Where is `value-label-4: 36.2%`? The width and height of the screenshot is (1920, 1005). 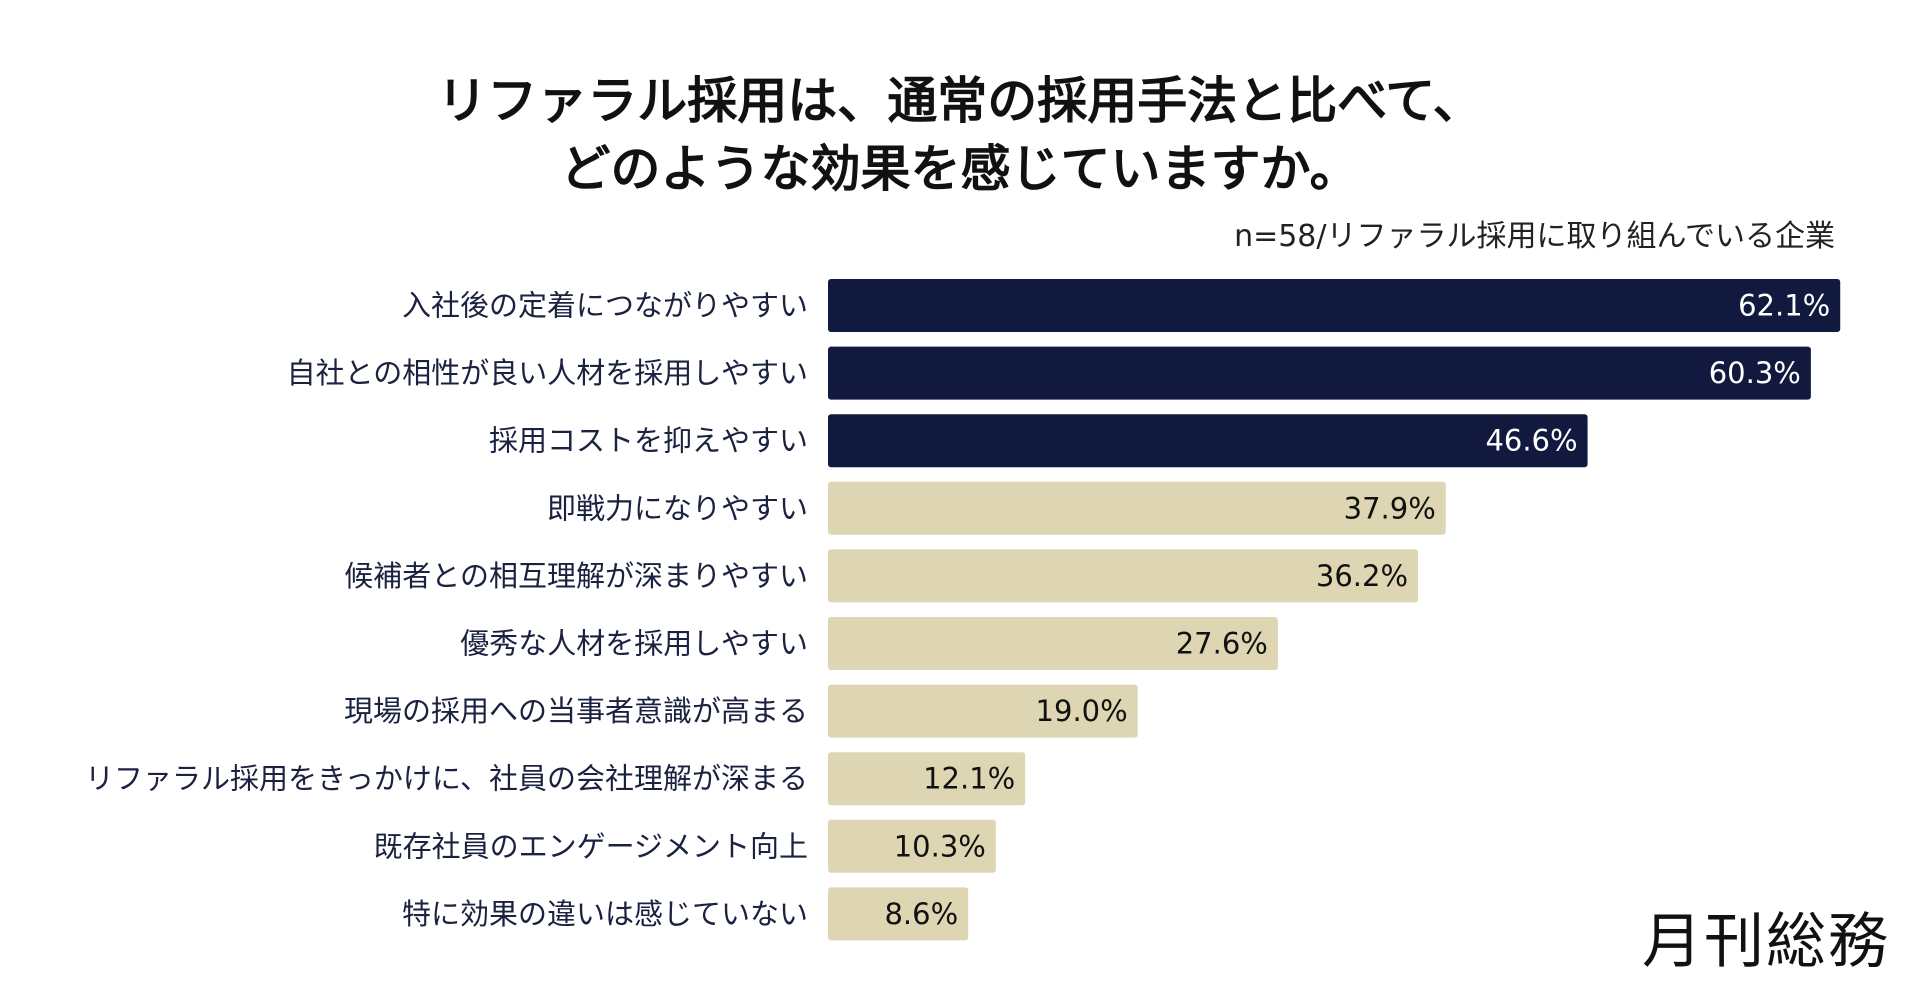
value-label-4: 36.2% is located at coordinates (1362, 576).